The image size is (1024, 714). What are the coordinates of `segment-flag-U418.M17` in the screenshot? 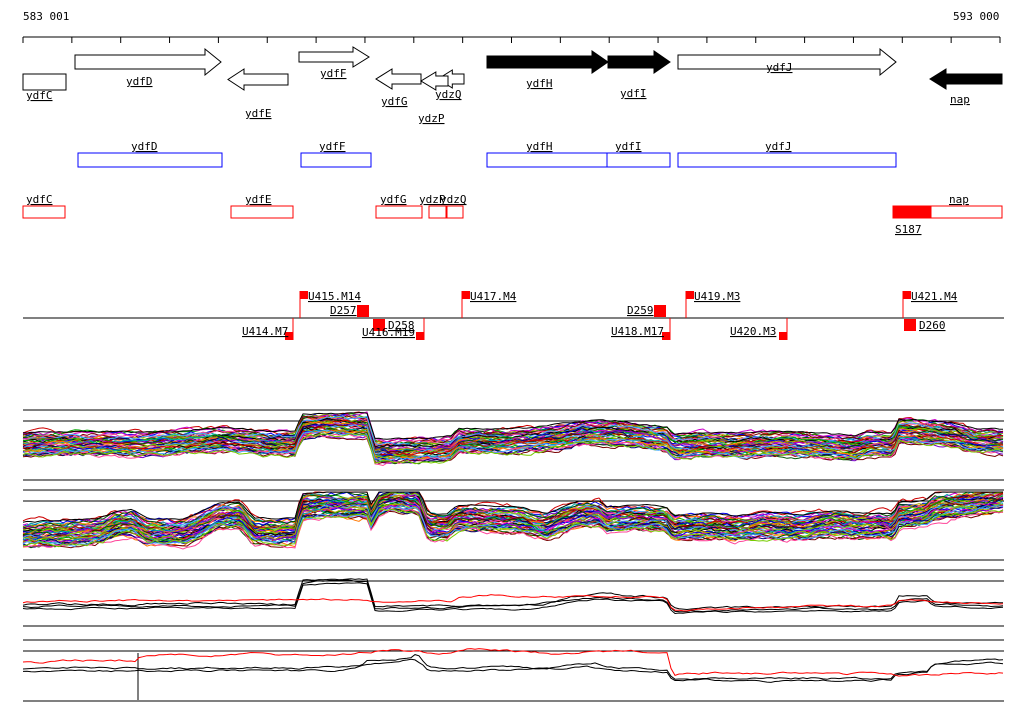 It's located at (666, 336).